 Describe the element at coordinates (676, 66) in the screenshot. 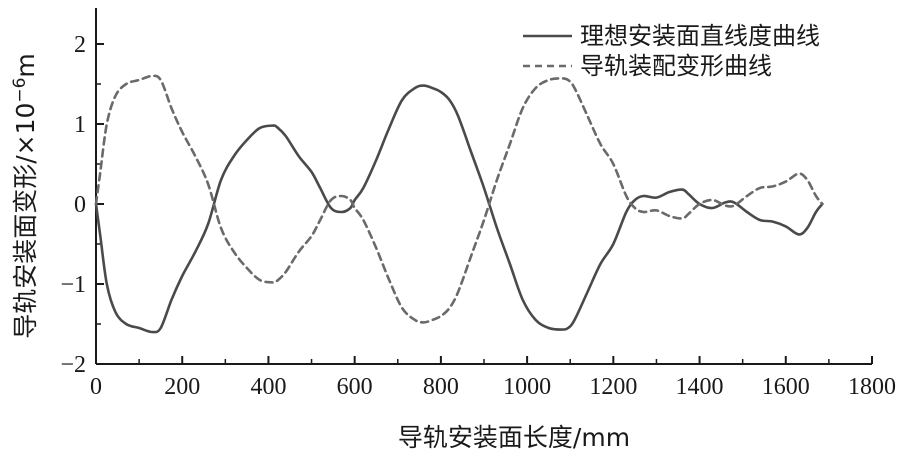

I see `legend-label-assembly-deformation: 导轨装配变形曲线` at that location.